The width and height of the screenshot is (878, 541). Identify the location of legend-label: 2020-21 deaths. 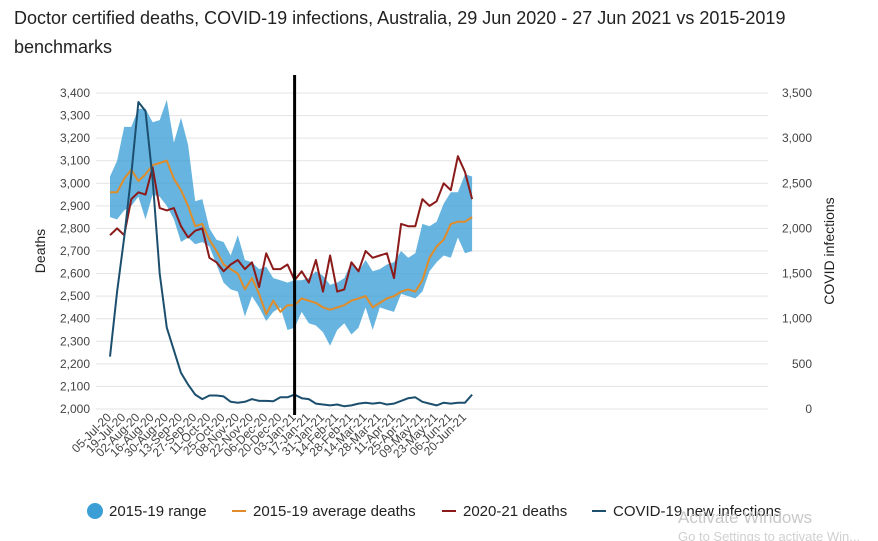
(515, 511).